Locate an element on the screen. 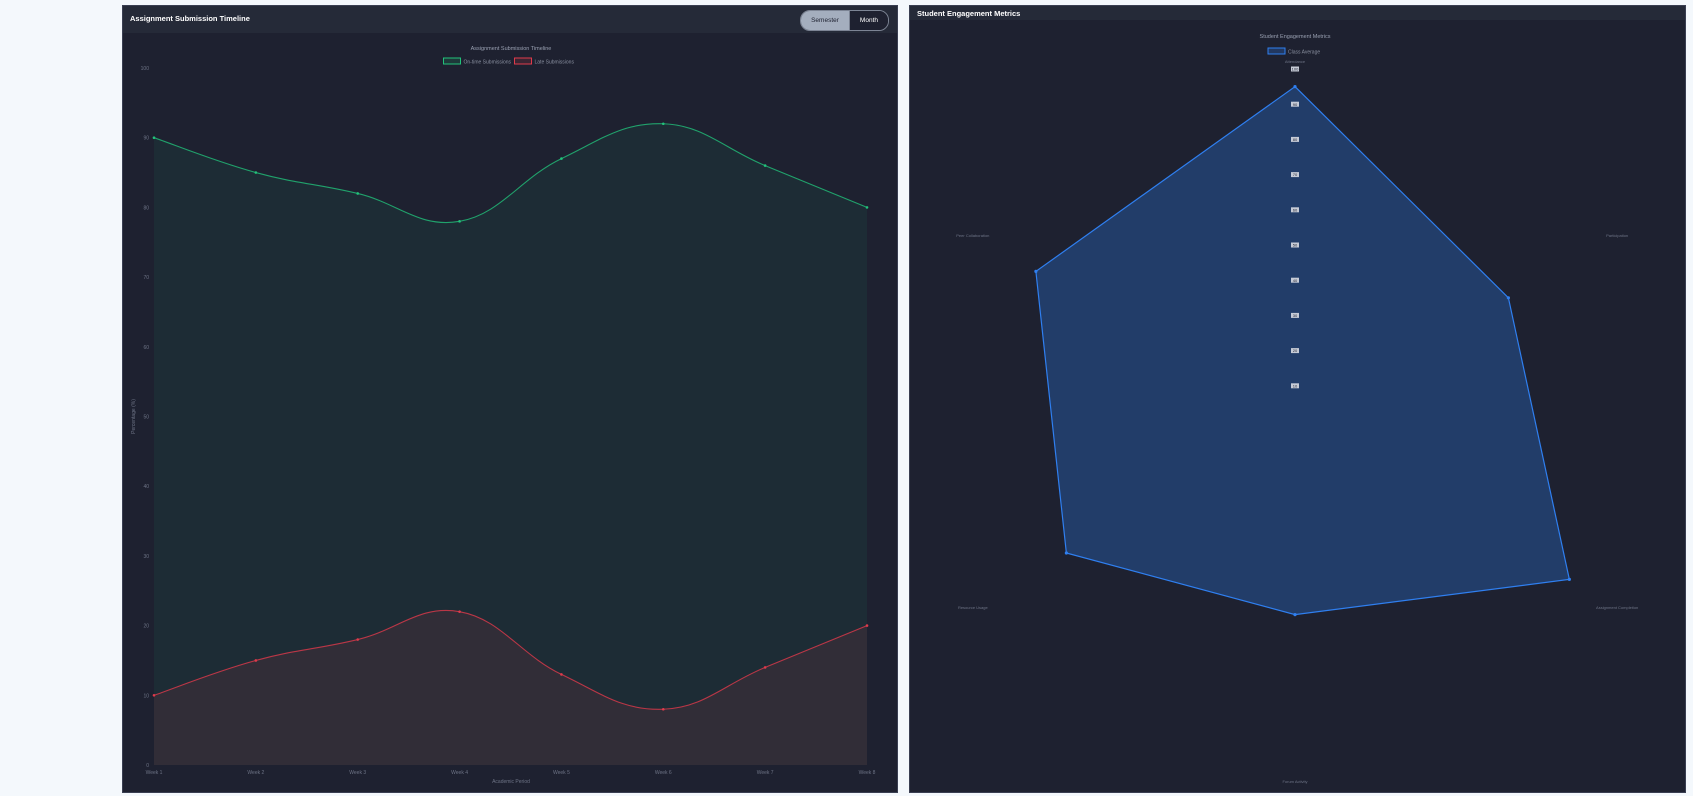 This screenshot has height=796, width=1693. x-tick-label: Week 1 is located at coordinates (154, 773).